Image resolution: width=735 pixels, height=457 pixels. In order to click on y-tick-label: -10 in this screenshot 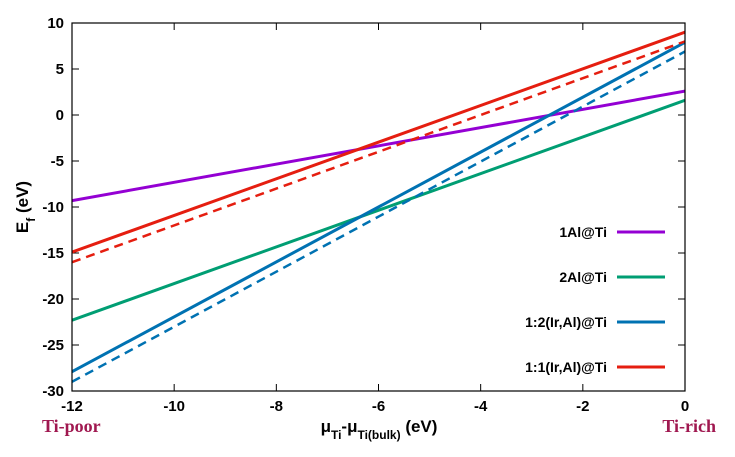, I will do `click(53, 207)`.